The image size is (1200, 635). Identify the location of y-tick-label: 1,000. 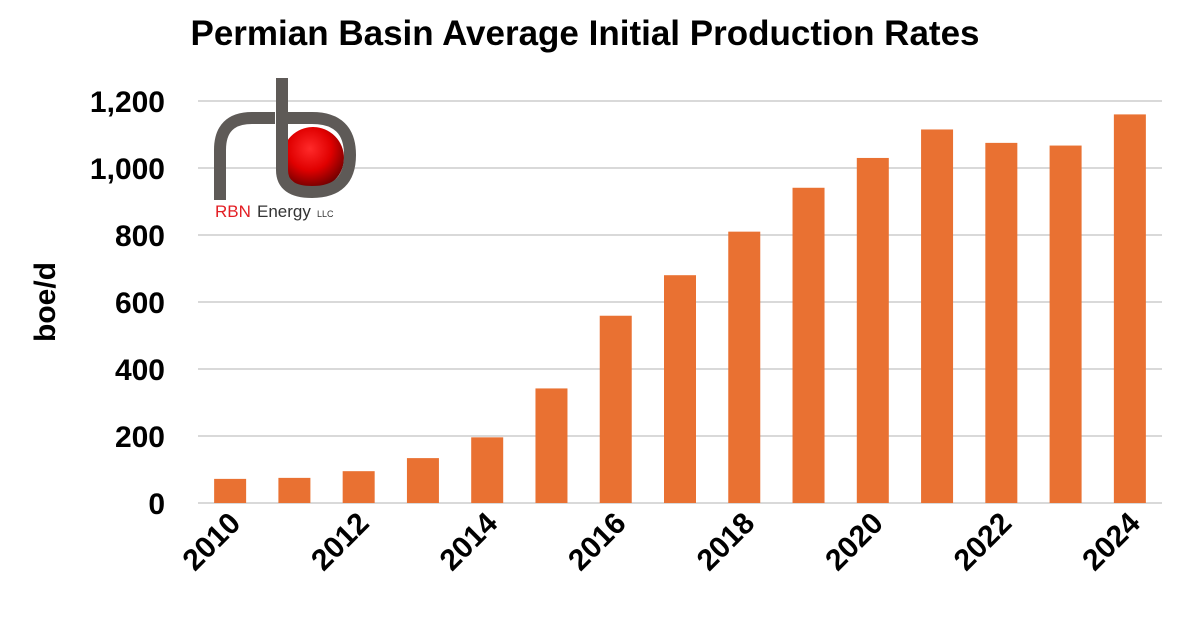
(127, 169).